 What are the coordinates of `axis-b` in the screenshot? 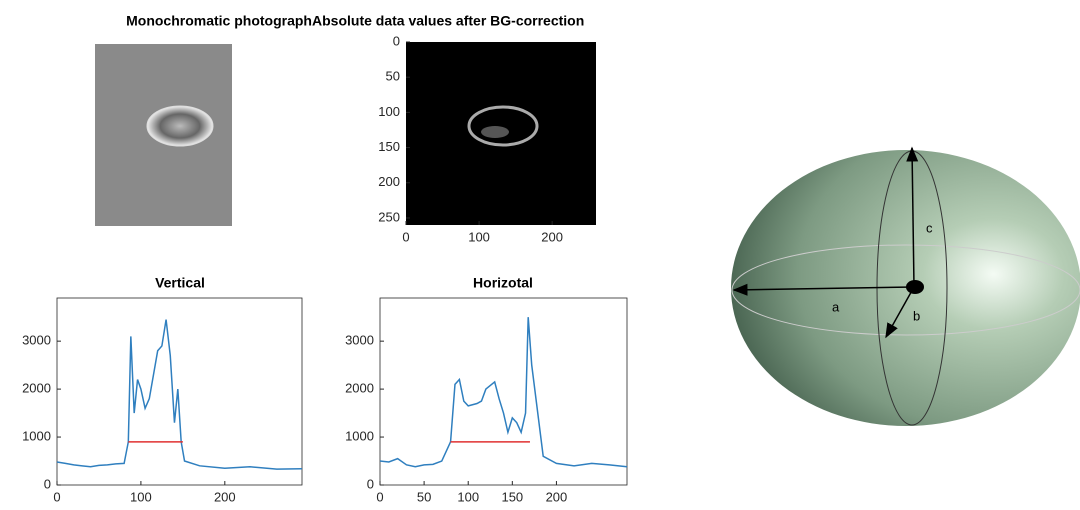 It's located at (900, 312).